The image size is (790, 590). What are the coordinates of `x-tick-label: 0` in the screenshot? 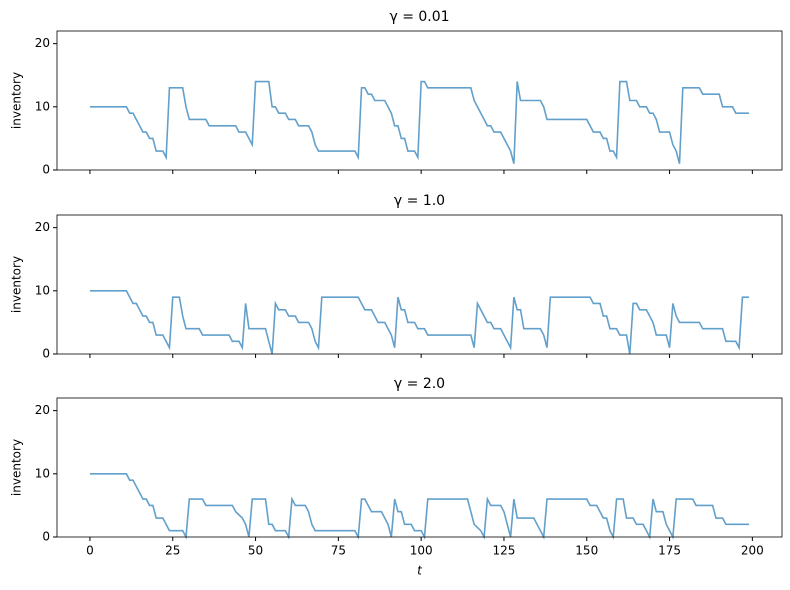 It's located at (90, 551).